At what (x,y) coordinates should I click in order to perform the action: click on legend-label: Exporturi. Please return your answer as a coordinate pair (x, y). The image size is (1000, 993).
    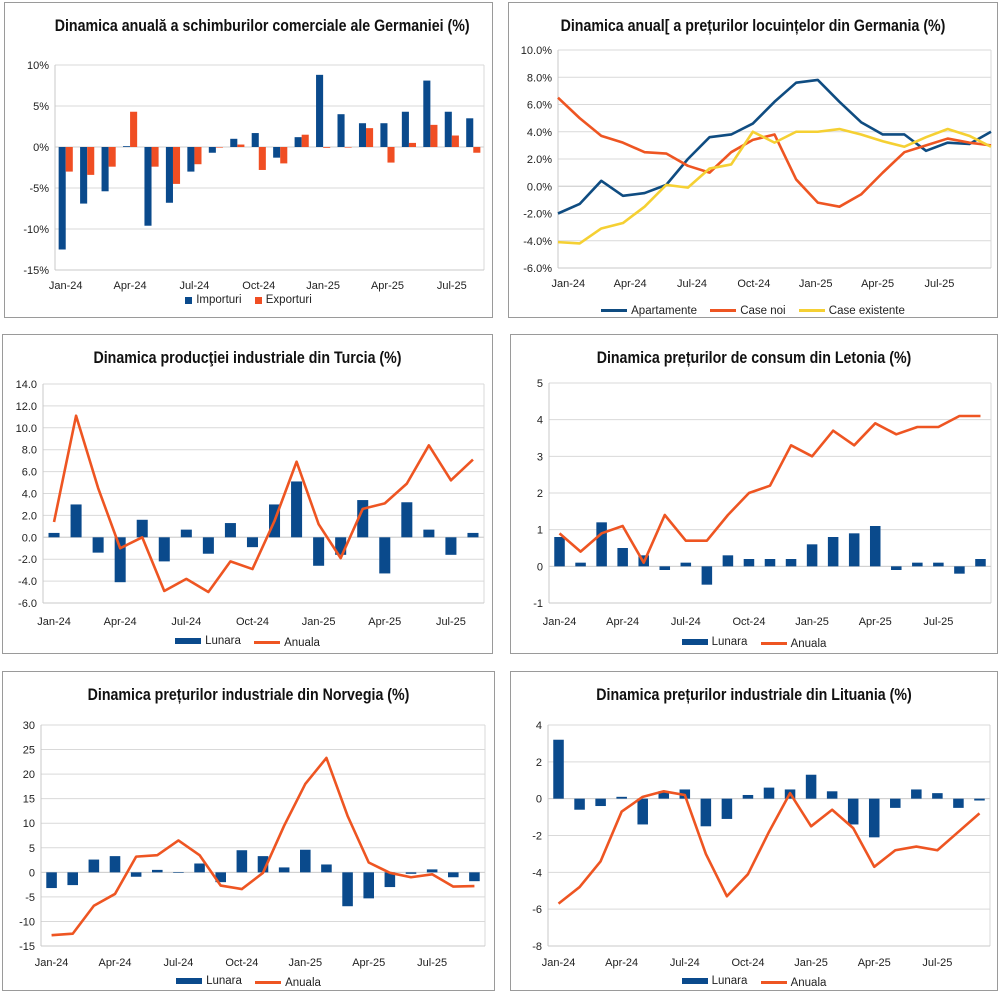
    Looking at the image, I should click on (288, 300).